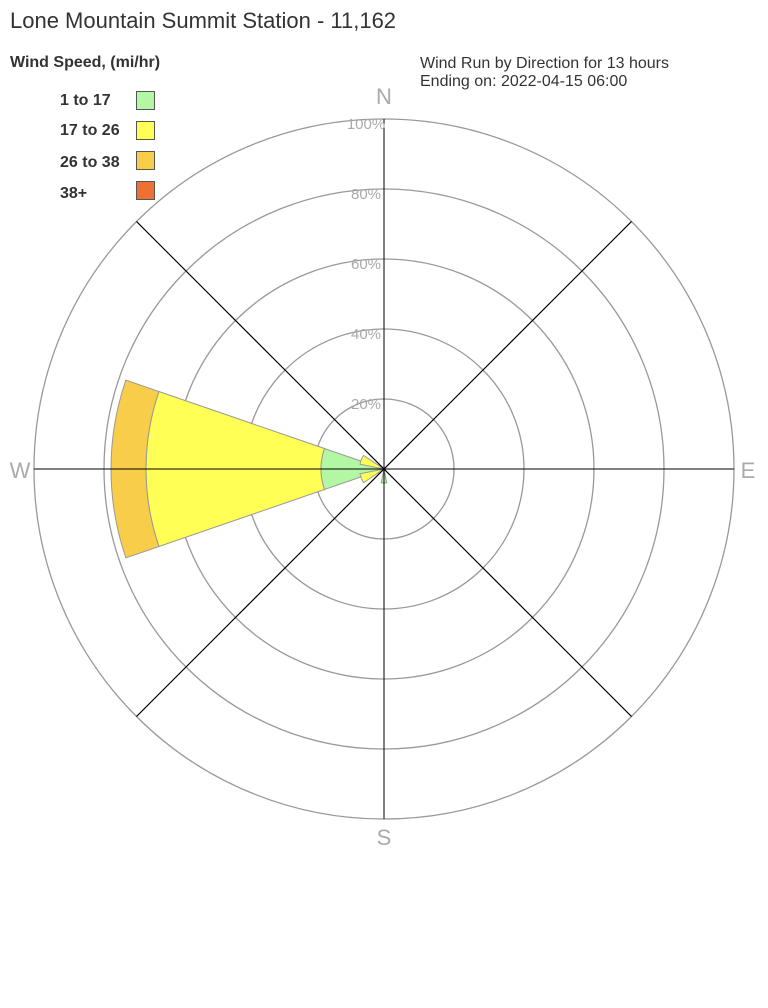 The height and width of the screenshot is (1008, 768). What do you see at coordinates (203, 20) in the screenshot?
I see `chart-title: Lone Mountain Summit Station - 11,162` at bounding box center [203, 20].